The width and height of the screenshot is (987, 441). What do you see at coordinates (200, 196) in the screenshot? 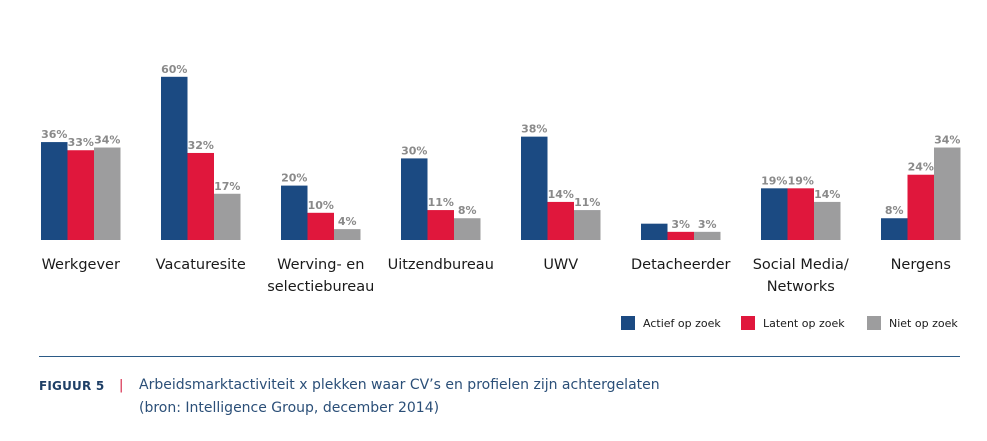
I see `bar-latent-op-zoek-vacaturesite` at bounding box center [200, 196].